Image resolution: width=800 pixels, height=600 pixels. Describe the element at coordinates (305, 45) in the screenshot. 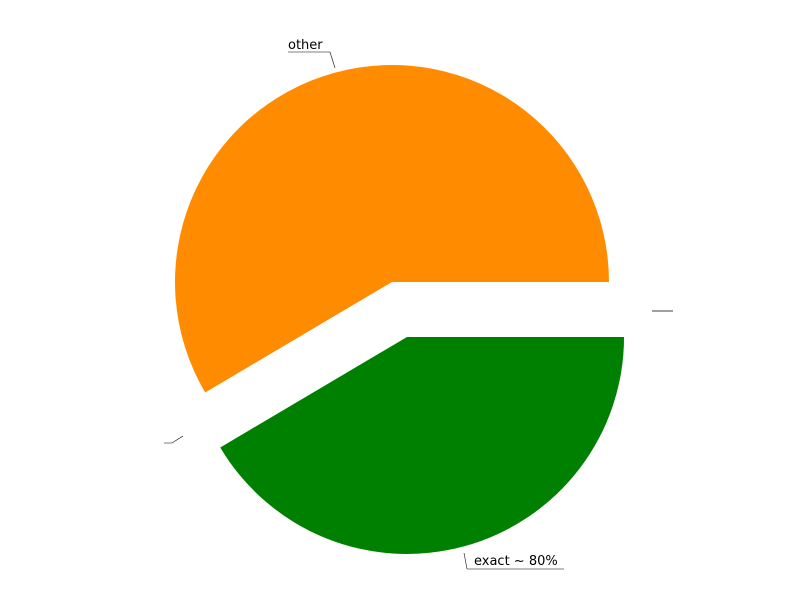

I see `slice-label-other: other` at that location.